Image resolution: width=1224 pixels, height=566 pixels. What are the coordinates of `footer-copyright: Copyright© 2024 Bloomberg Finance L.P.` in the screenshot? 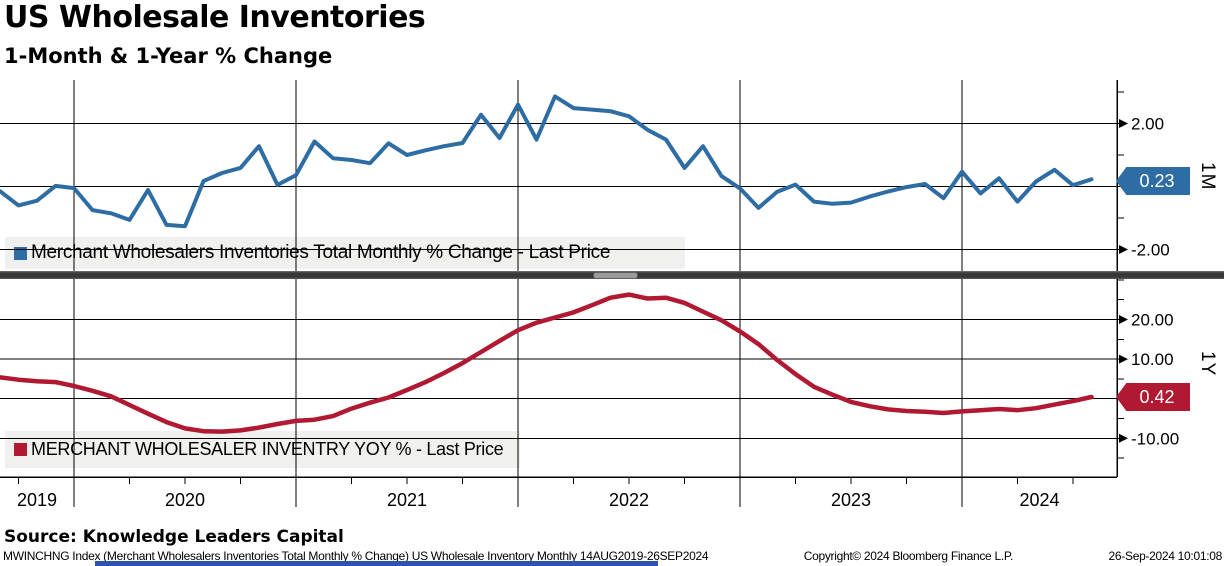 It's located at (908, 556).